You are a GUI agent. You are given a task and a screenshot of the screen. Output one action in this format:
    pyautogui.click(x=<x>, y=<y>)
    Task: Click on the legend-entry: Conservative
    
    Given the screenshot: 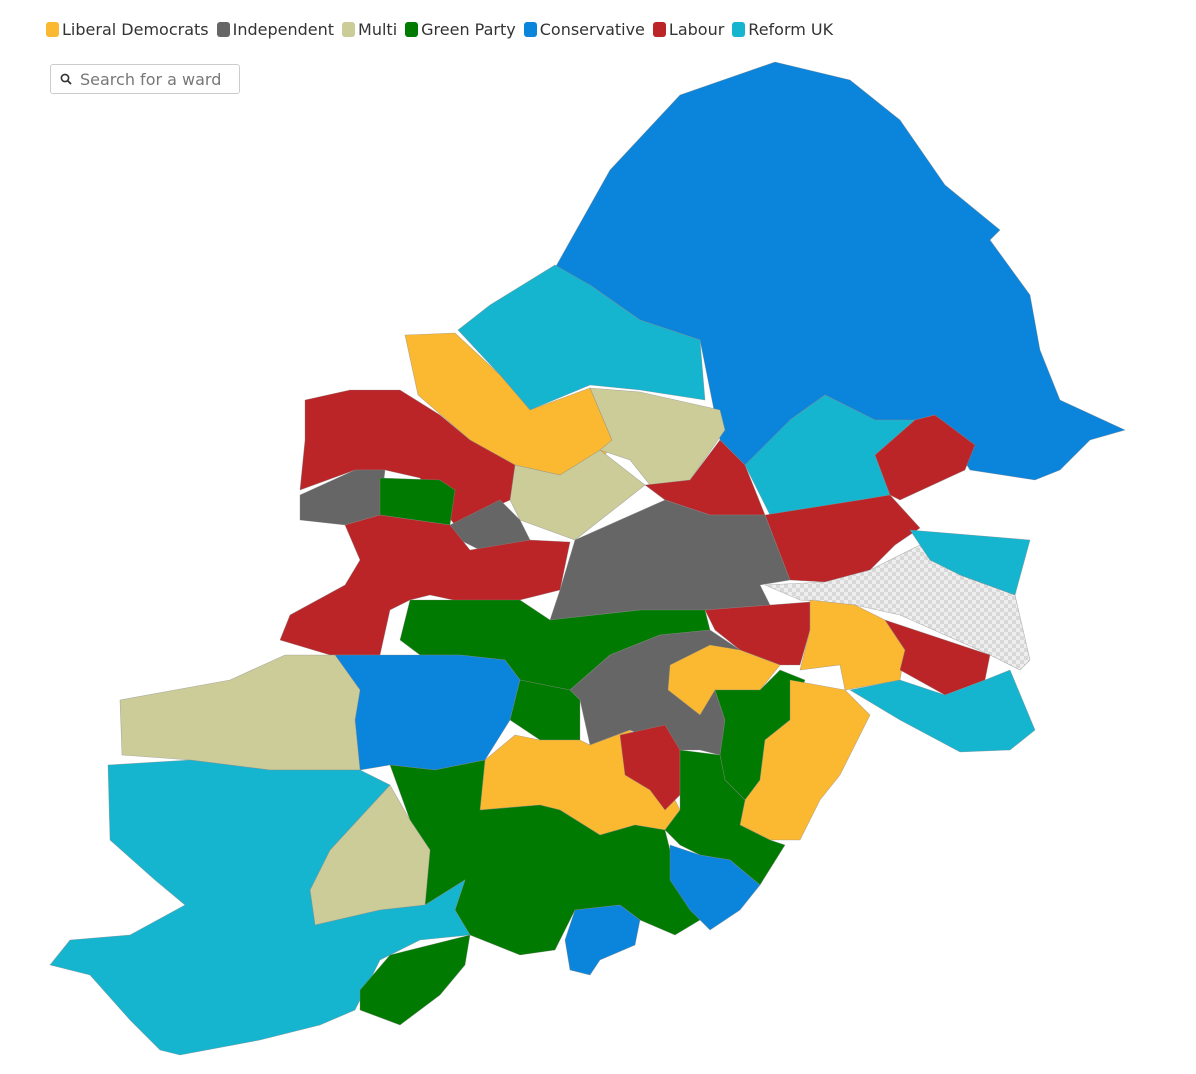 What is the action you would take?
    pyautogui.click(x=584, y=29)
    